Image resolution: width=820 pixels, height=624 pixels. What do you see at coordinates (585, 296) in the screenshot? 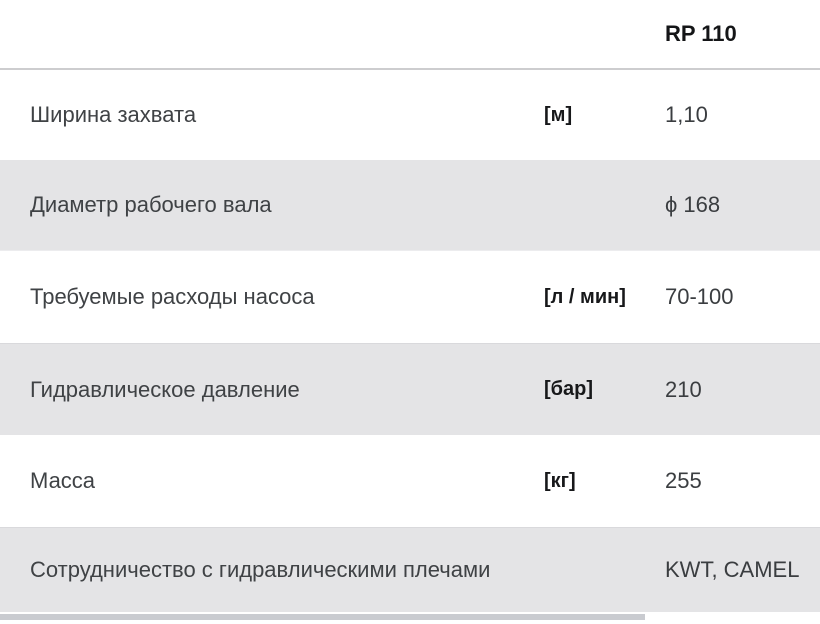
I see `spec-unit: [л / мин]` at bounding box center [585, 296].